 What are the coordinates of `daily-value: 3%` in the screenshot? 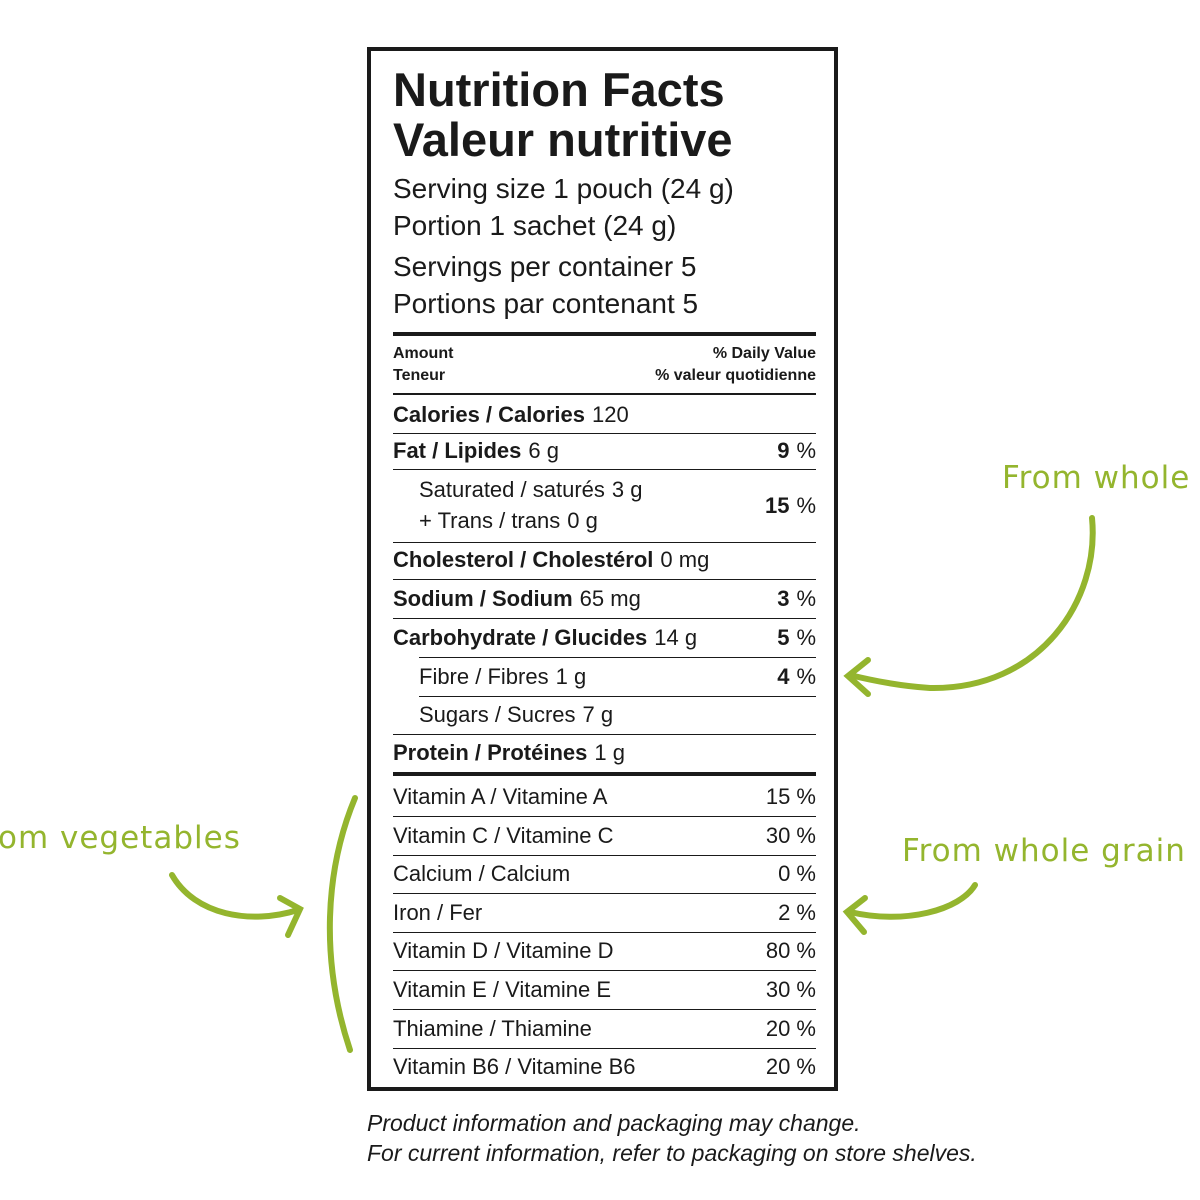 It's located at (796, 599).